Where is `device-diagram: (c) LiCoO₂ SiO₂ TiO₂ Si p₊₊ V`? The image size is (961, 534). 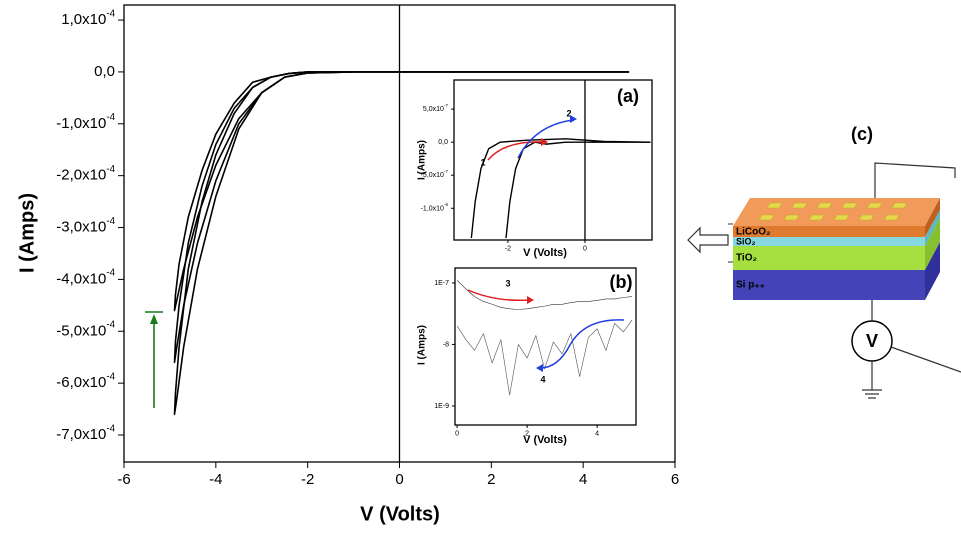 device-diagram: (c) LiCoO₂ SiO₂ TiO₂ Si p₊₊ V is located at coordinates (824, 261).